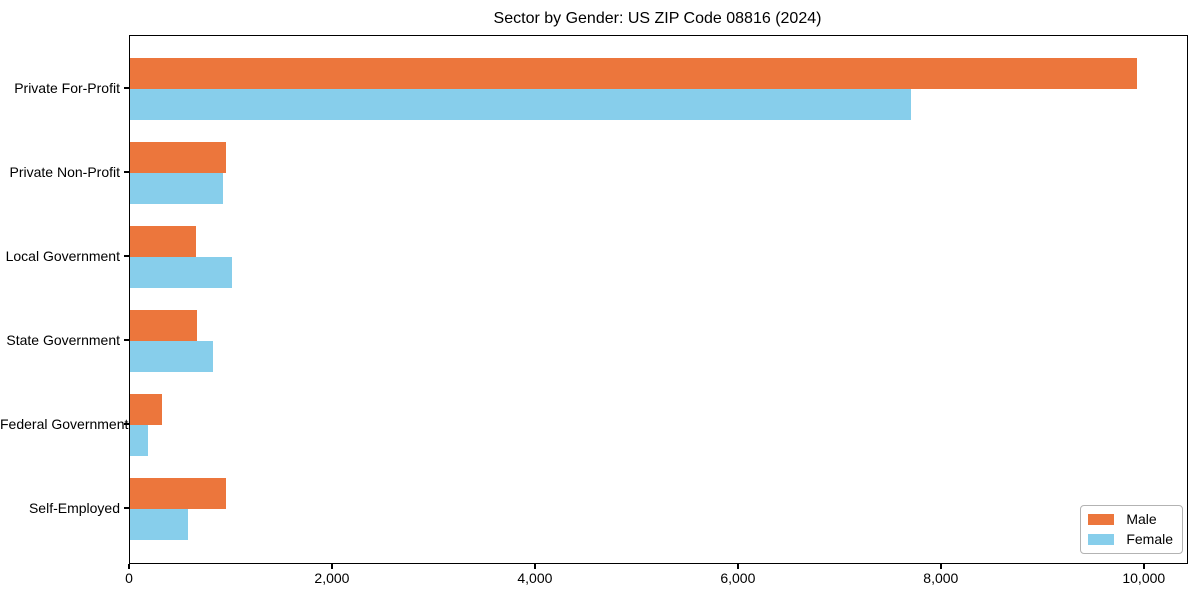 This screenshot has width=1200, height=600. I want to click on y-tick-label-private-non-profit: Private Non-Profit, so click(64, 172).